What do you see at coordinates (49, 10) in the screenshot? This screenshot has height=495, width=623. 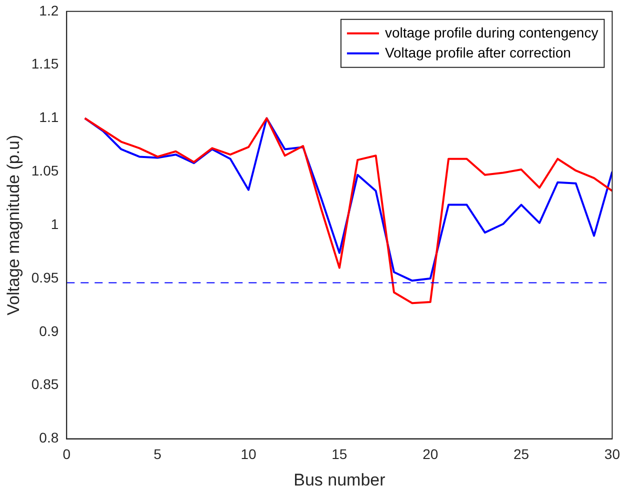 I see `y-tick-label: 1.2` at bounding box center [49, 10].